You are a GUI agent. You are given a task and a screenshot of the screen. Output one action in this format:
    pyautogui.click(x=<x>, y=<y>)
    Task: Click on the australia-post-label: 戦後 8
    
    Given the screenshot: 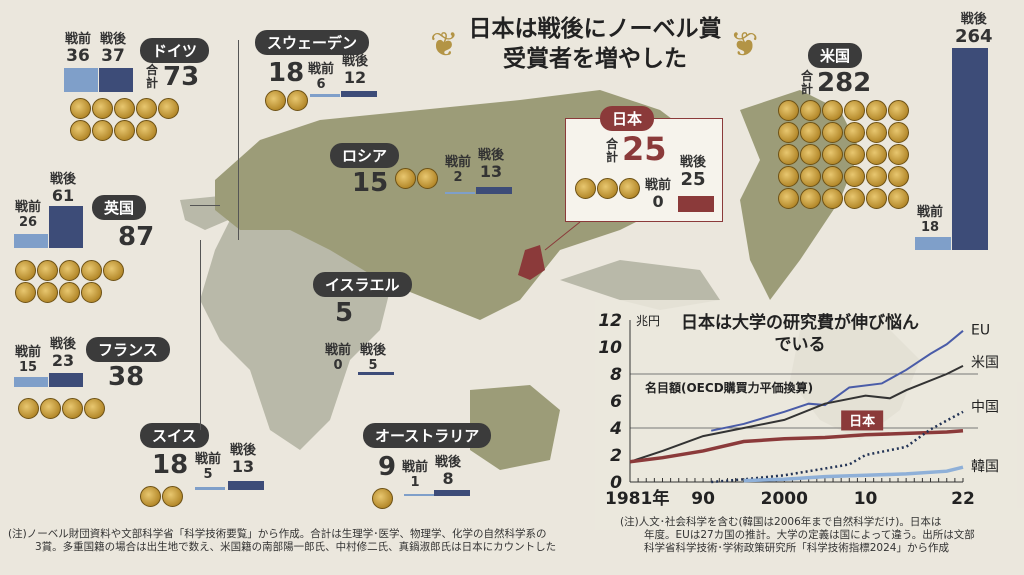 What is the action you would take?
    pyautogui.click(x=448, y=471)
    